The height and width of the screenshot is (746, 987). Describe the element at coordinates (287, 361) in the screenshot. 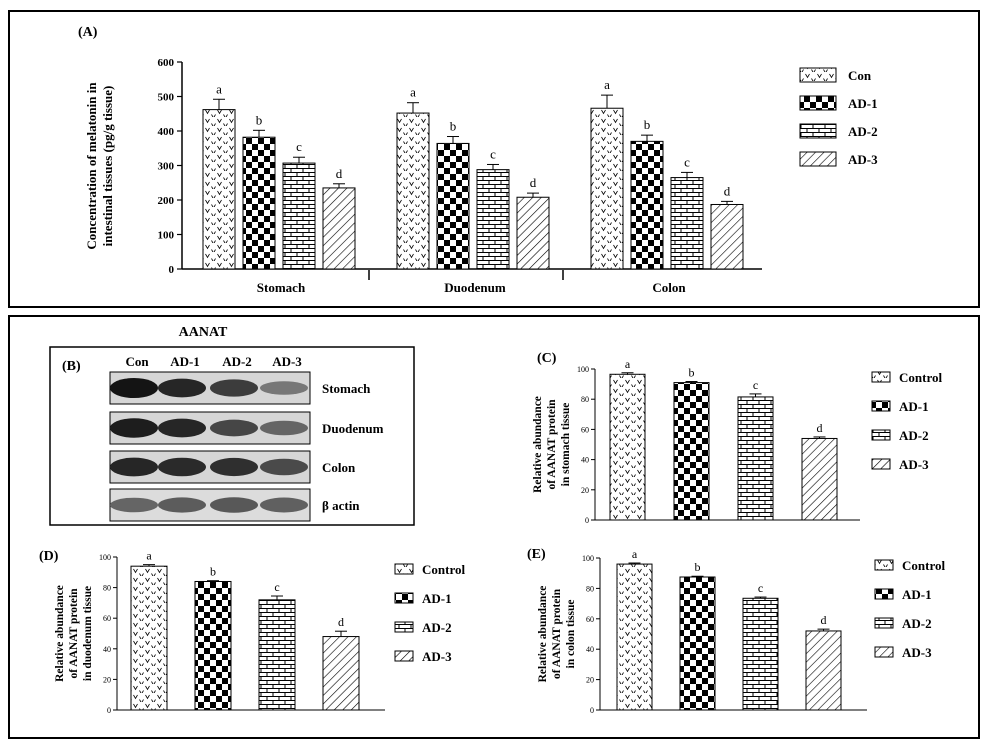

I see `blot-lane-label: AD-3` at that location.